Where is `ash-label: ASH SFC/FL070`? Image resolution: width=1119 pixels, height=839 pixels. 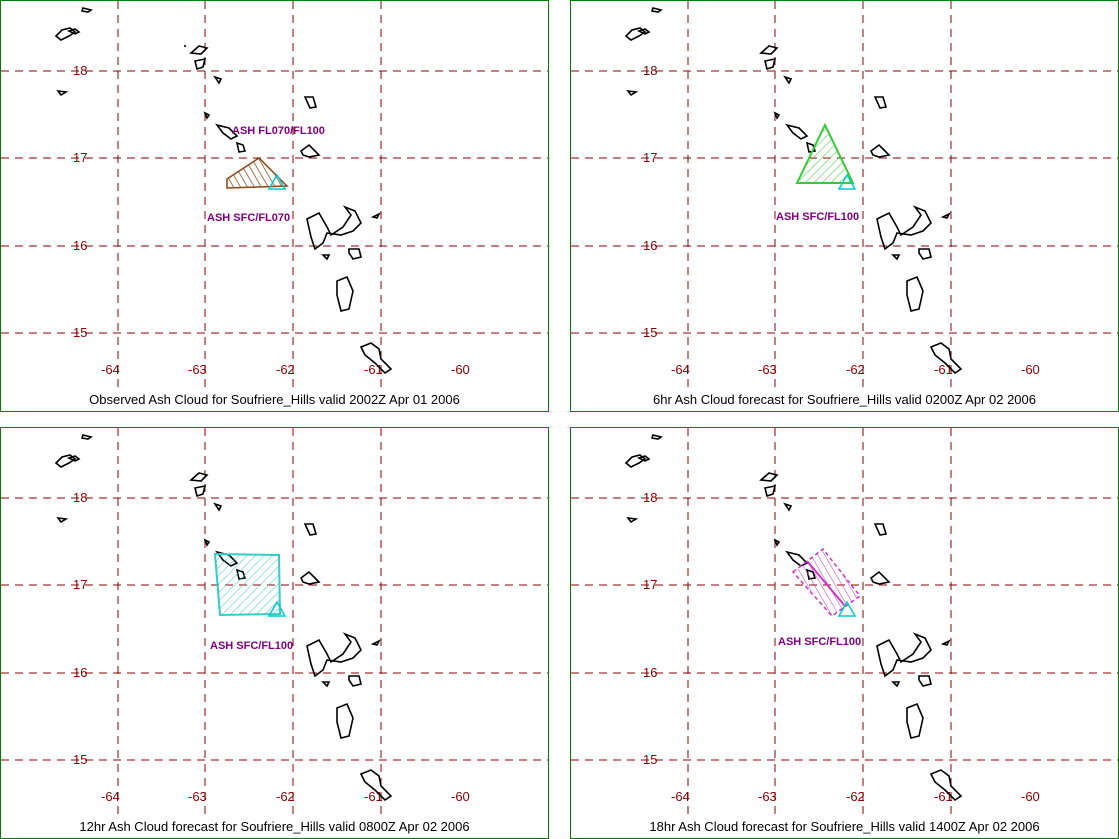
ash-label: ASH SFC/FL070 is located at coordinates (248, 218).